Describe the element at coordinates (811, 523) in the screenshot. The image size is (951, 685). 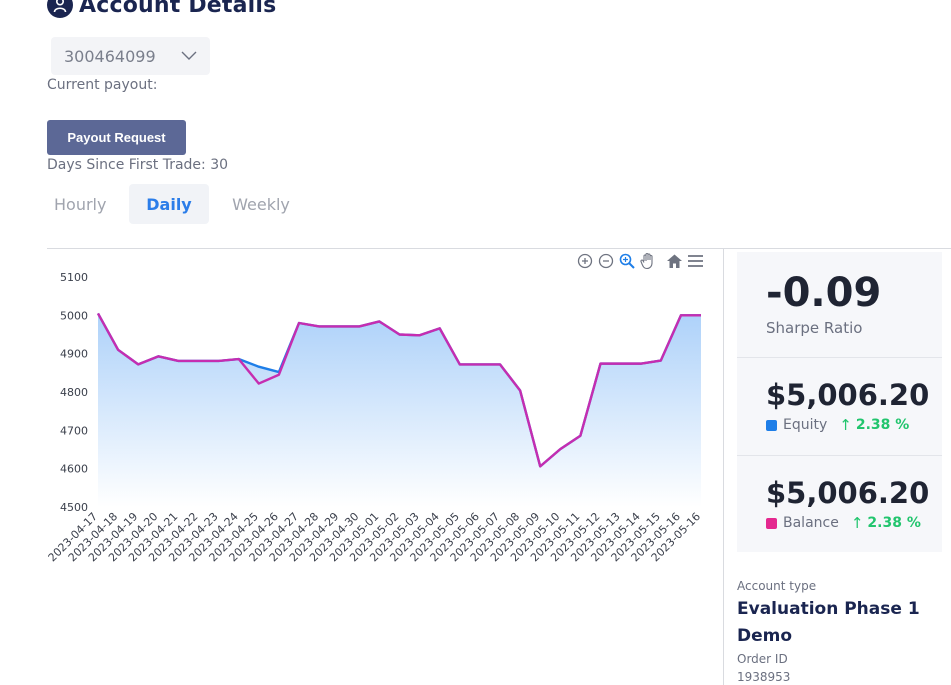
I see `balance-label: Balance` at that location.